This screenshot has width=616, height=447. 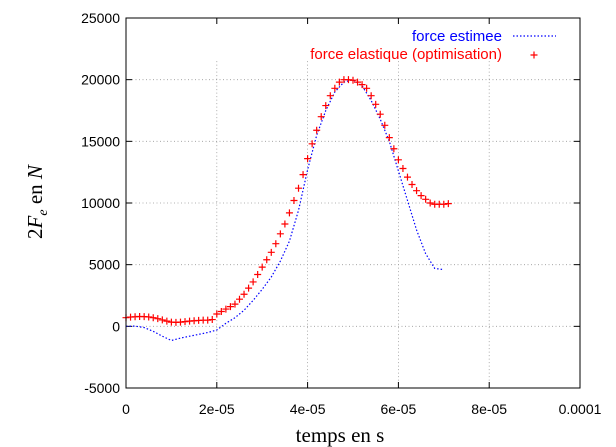 I want to click on x-tick-label: 0.0001, so click(x=580, y=409).